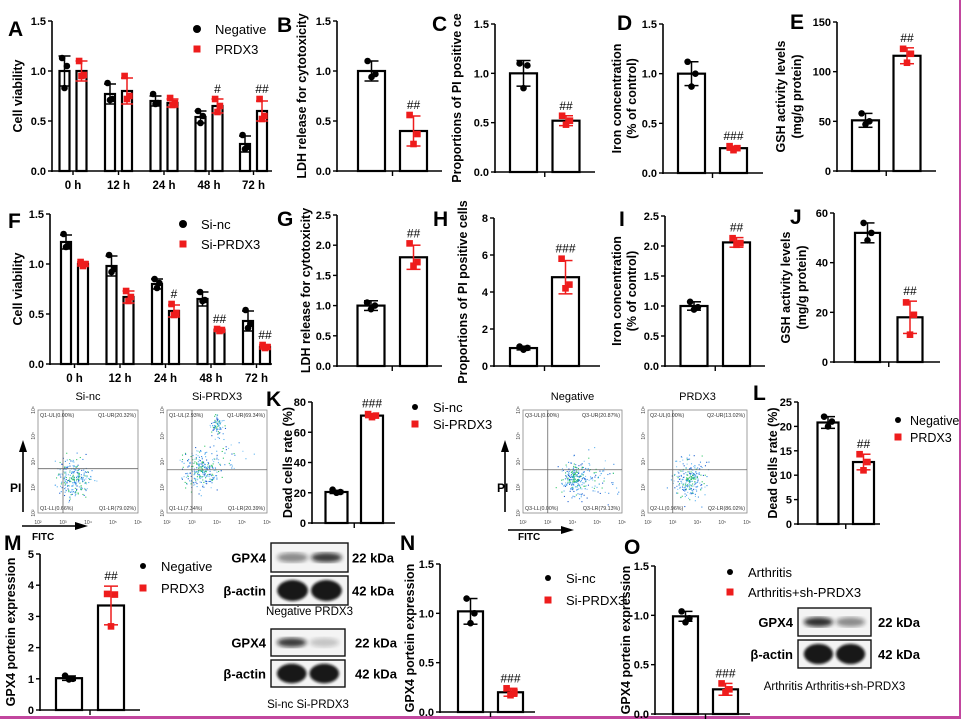  Describe the element at coordinates (308, 705) in the screenshot. I see `blot-lane-labels: Si-nc Si-PRDX3` at that location.